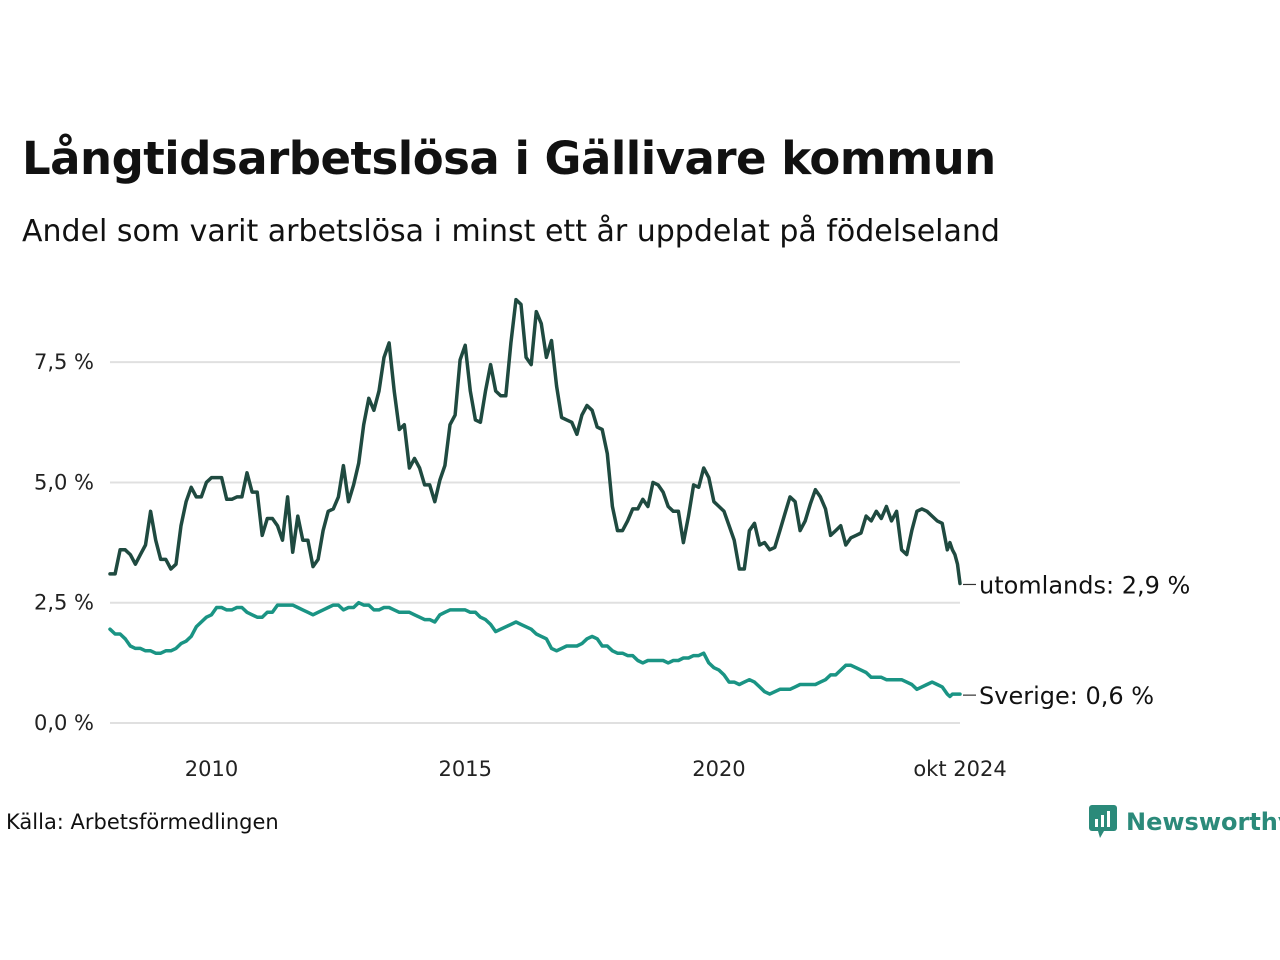  I want to click on chart-title: Långtidsarbetslösa i Gällivare kommun, so click(509, 158).